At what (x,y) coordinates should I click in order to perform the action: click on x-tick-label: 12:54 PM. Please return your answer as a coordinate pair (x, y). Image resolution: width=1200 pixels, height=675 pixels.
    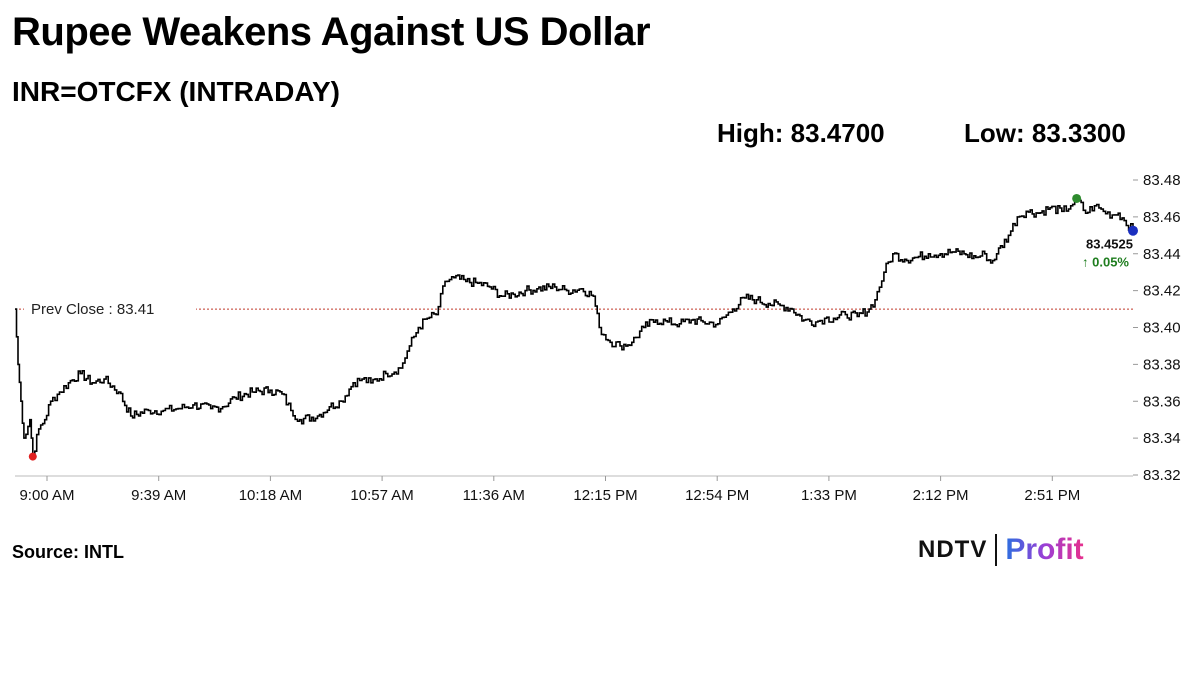
    Looking at the image, I should click on (717, 495).